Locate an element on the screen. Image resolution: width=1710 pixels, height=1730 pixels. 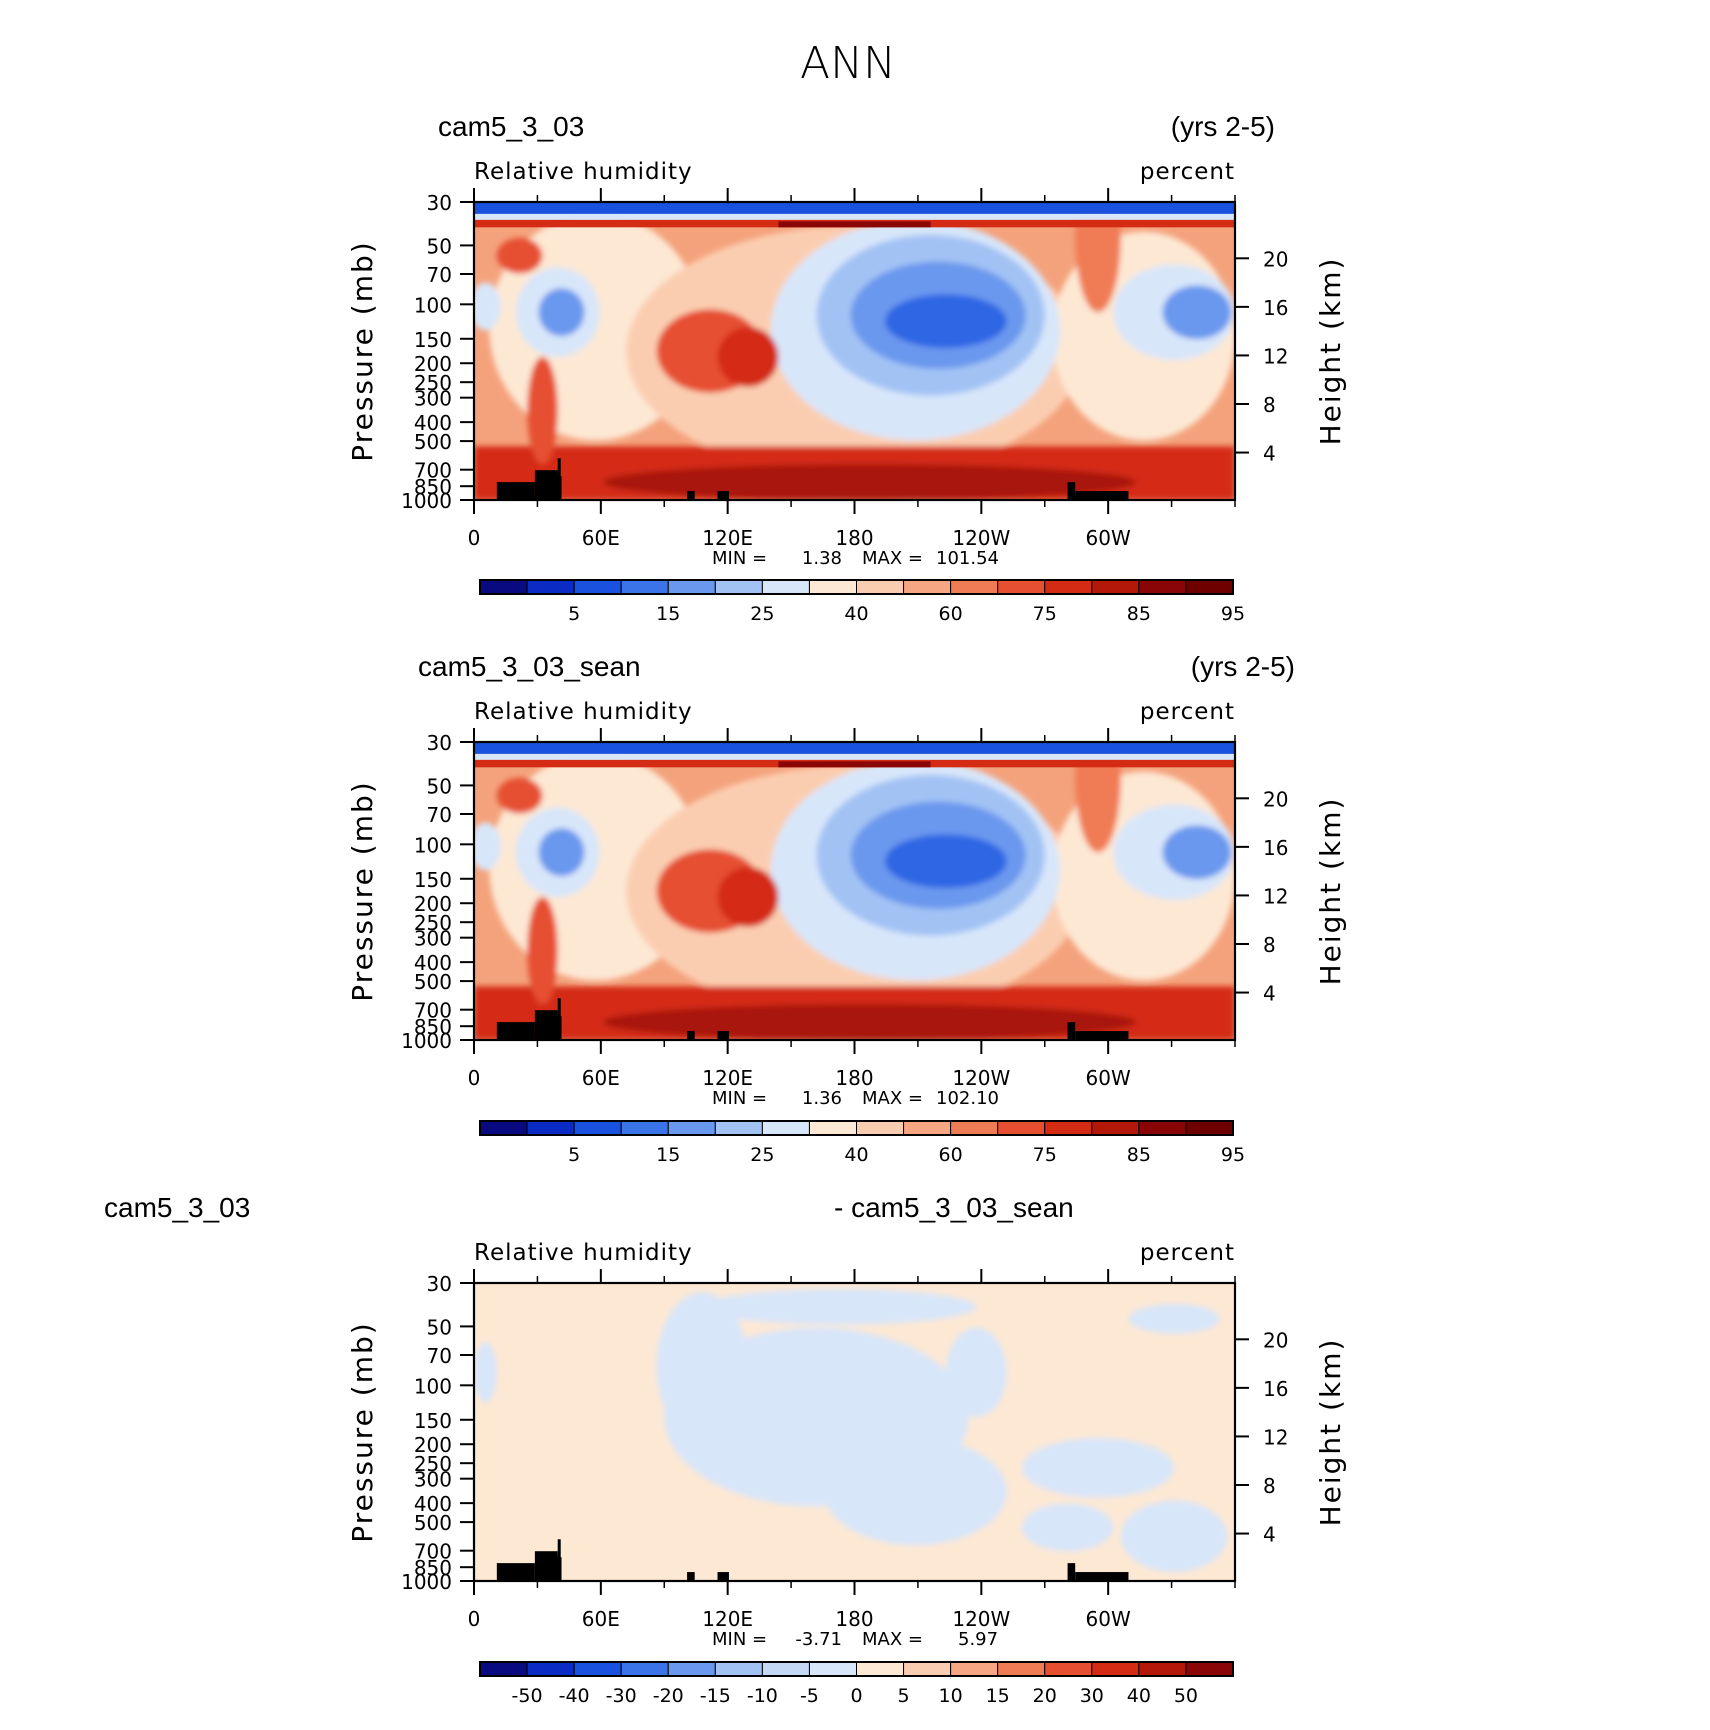
y2-tick-label: 20 is located at coordinates (1275, 1340).